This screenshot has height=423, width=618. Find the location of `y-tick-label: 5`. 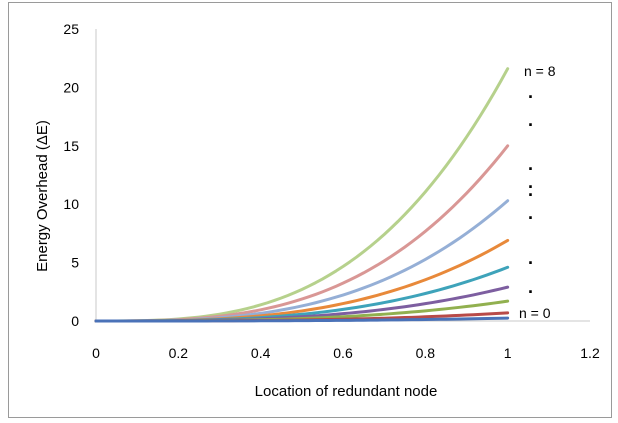

y-tick-label: 5 is located at coordinates (75, 263).